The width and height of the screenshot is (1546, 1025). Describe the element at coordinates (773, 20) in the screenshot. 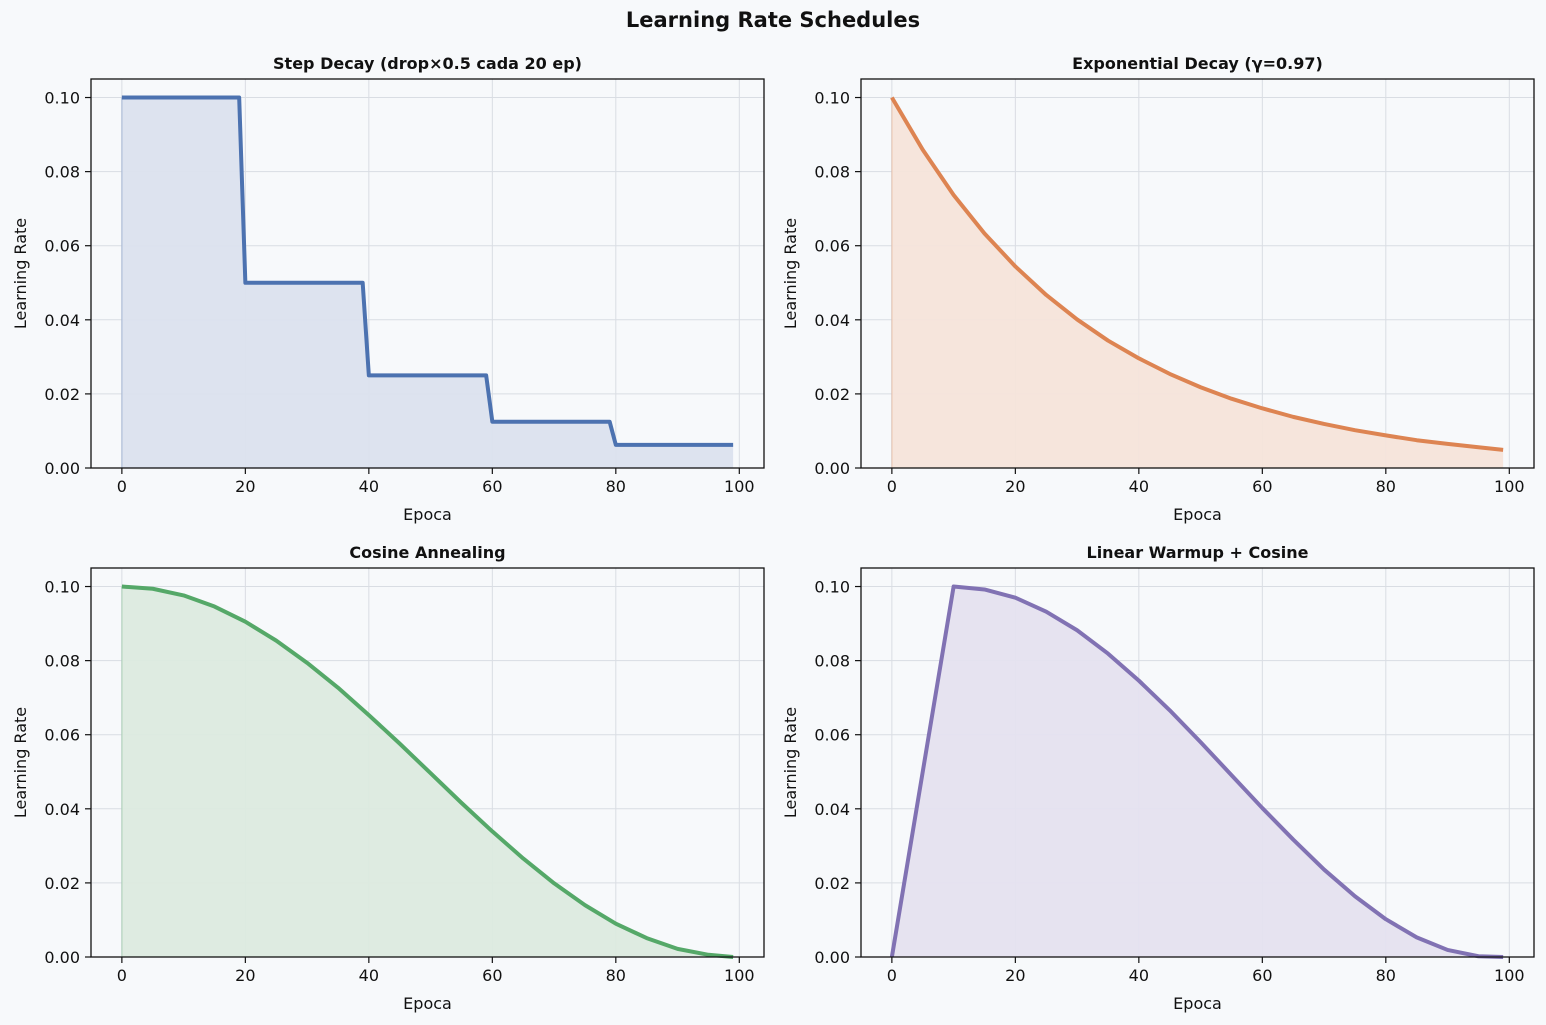

I see `figure-title: Learning Rate Schedules` at that location.